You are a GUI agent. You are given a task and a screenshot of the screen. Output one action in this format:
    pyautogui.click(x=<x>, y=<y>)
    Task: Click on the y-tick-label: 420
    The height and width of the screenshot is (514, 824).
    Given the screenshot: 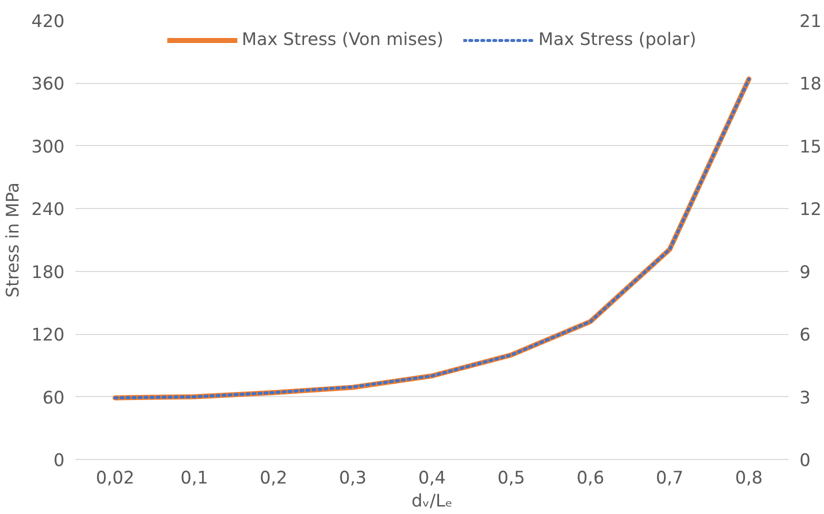 What is the action you would take?
    pyautogui.click(x=48, y=22)
    